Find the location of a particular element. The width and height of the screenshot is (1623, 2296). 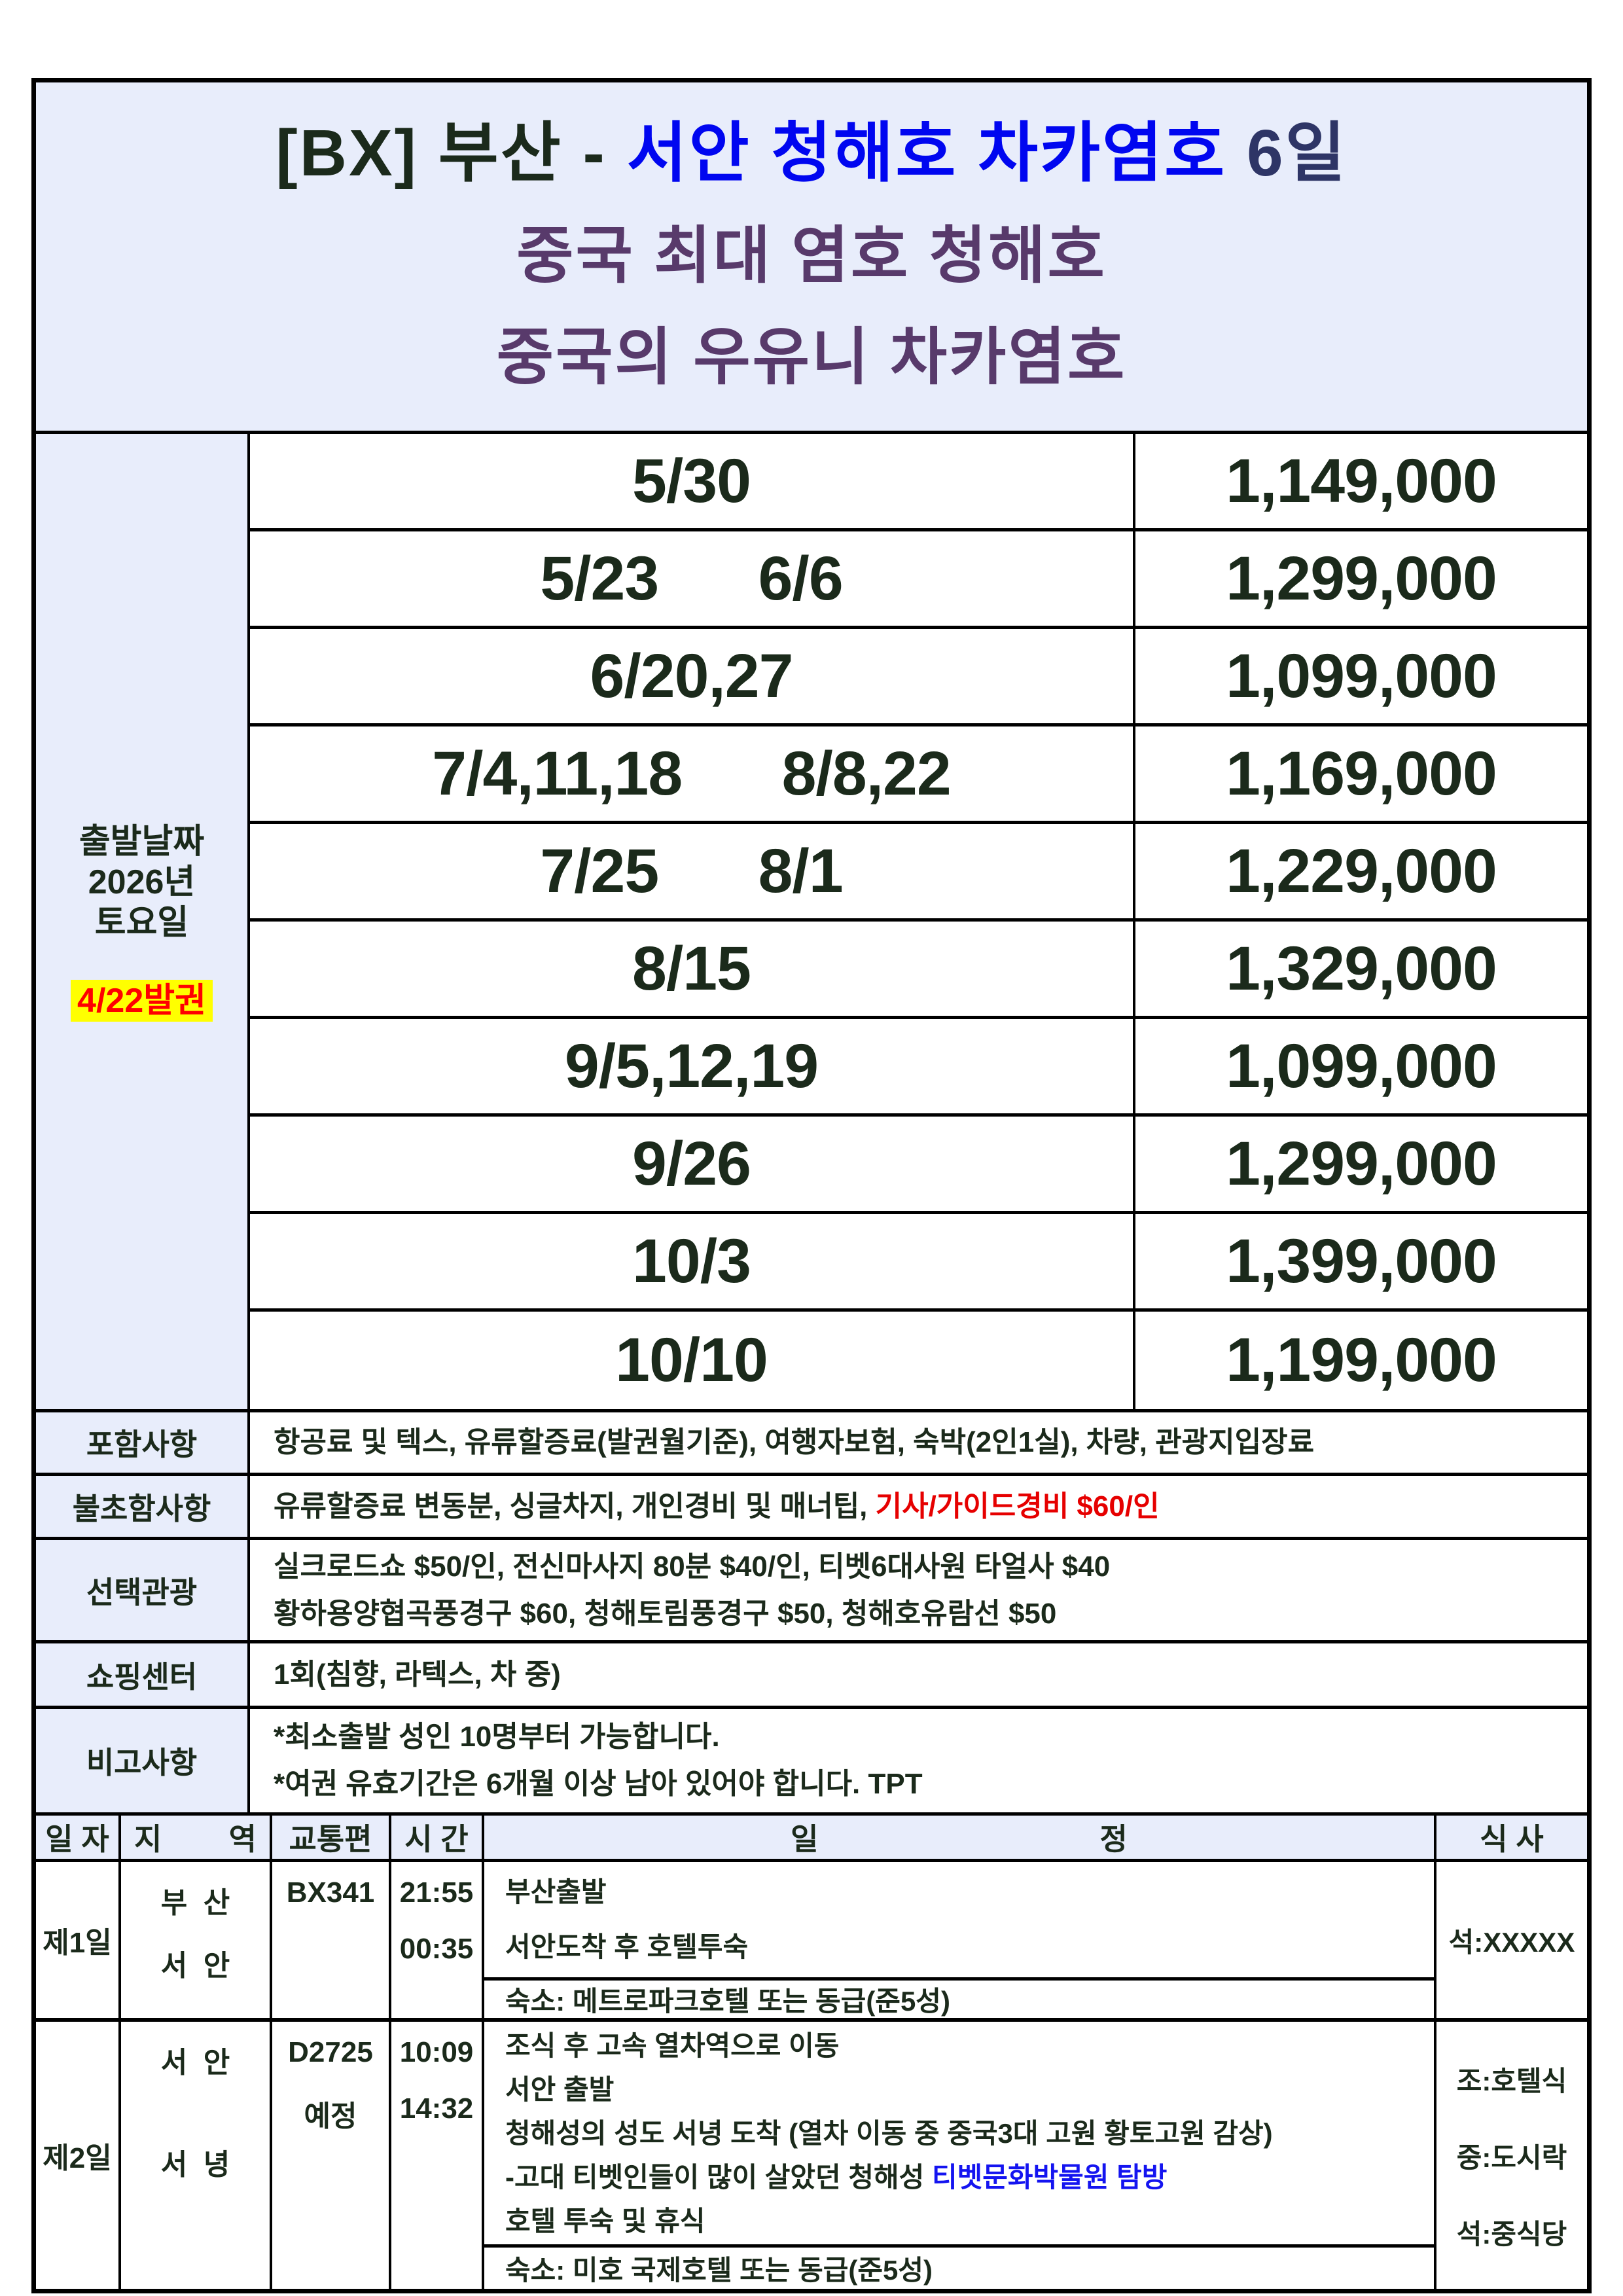

ticketing-note-badge: 4/22발권 is located at coordinates (142, 1001).